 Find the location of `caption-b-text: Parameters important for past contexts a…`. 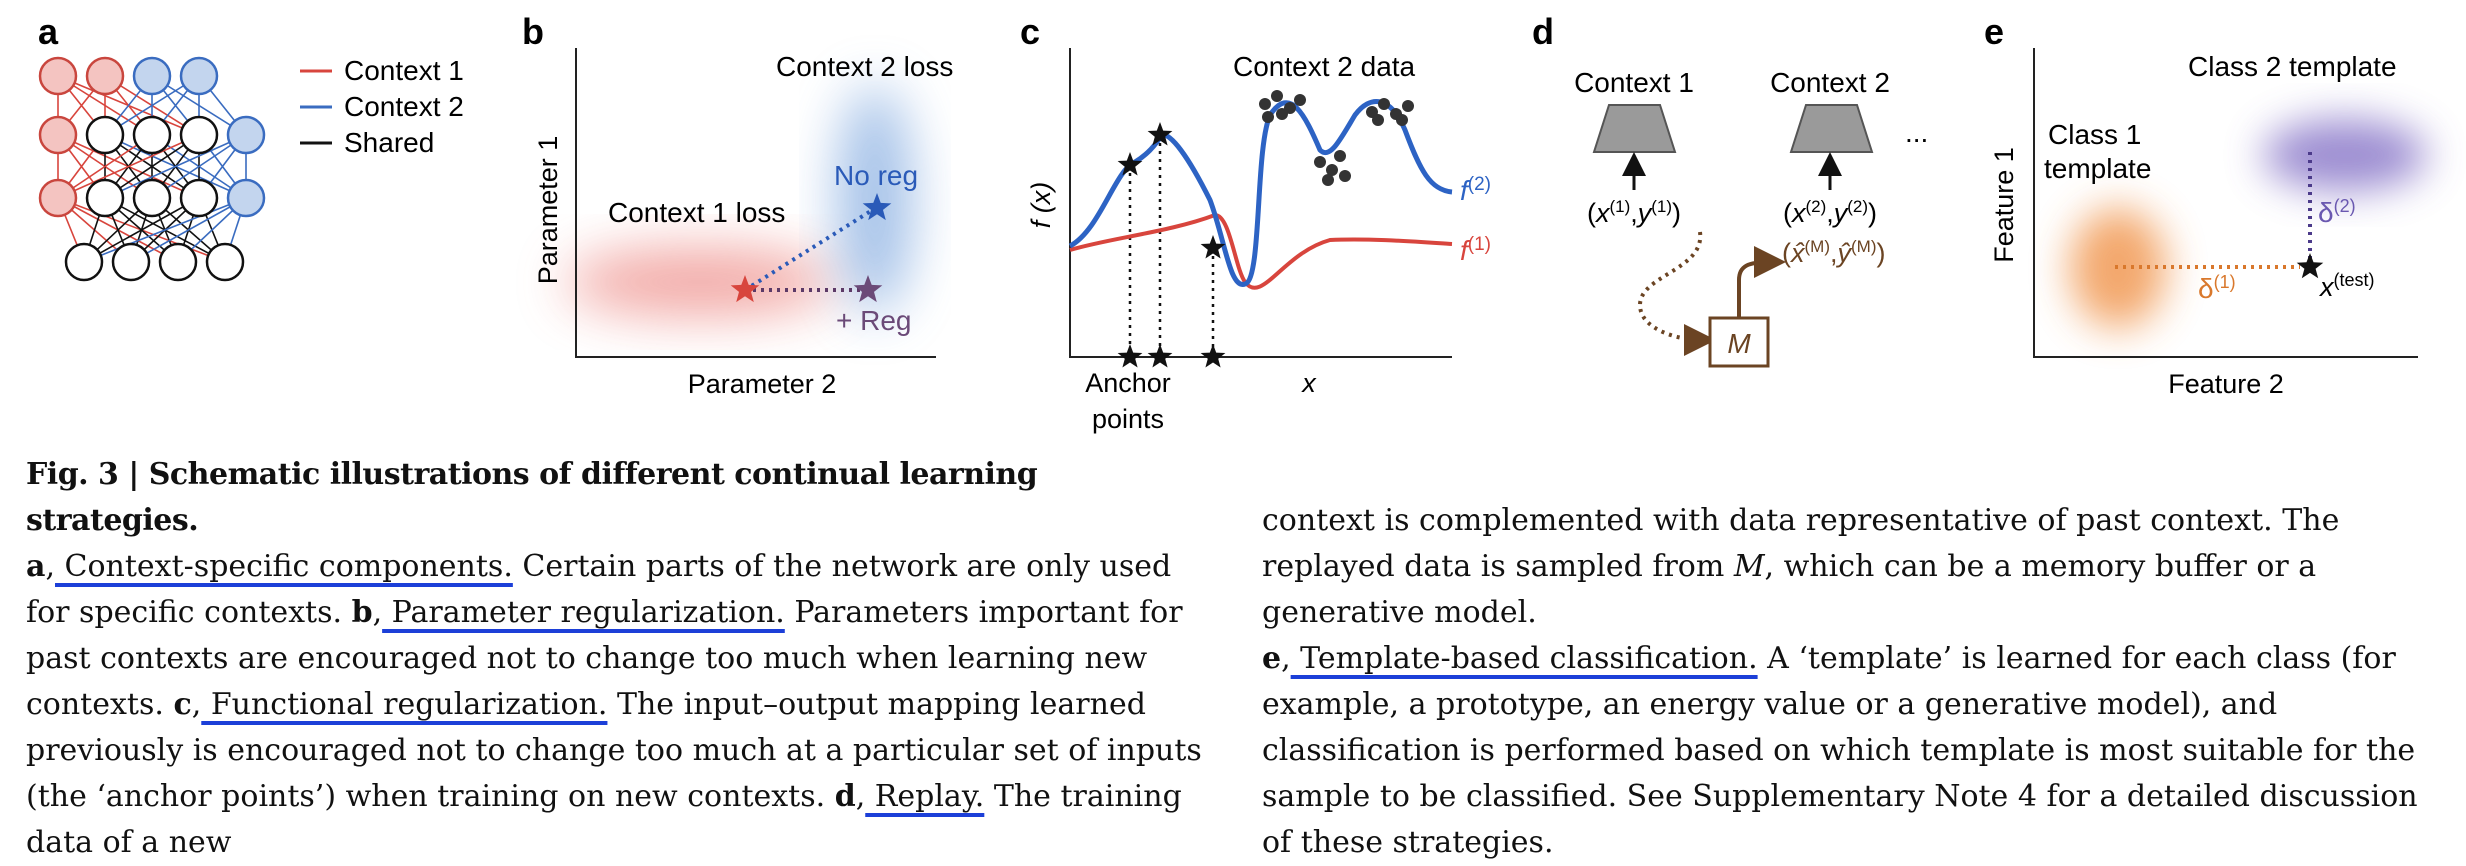

caption-b-text: Parameters important for past contexts a… is located at coordinates (604, 658).